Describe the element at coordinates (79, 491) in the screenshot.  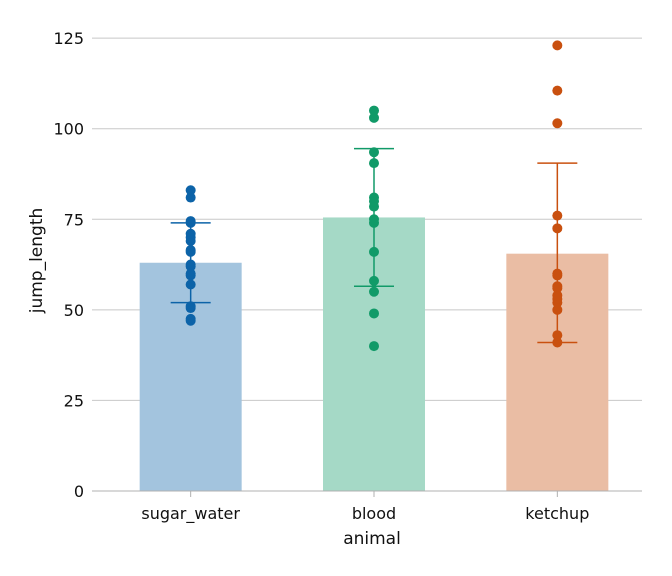
I see `y-tick-label: 0` at that location.